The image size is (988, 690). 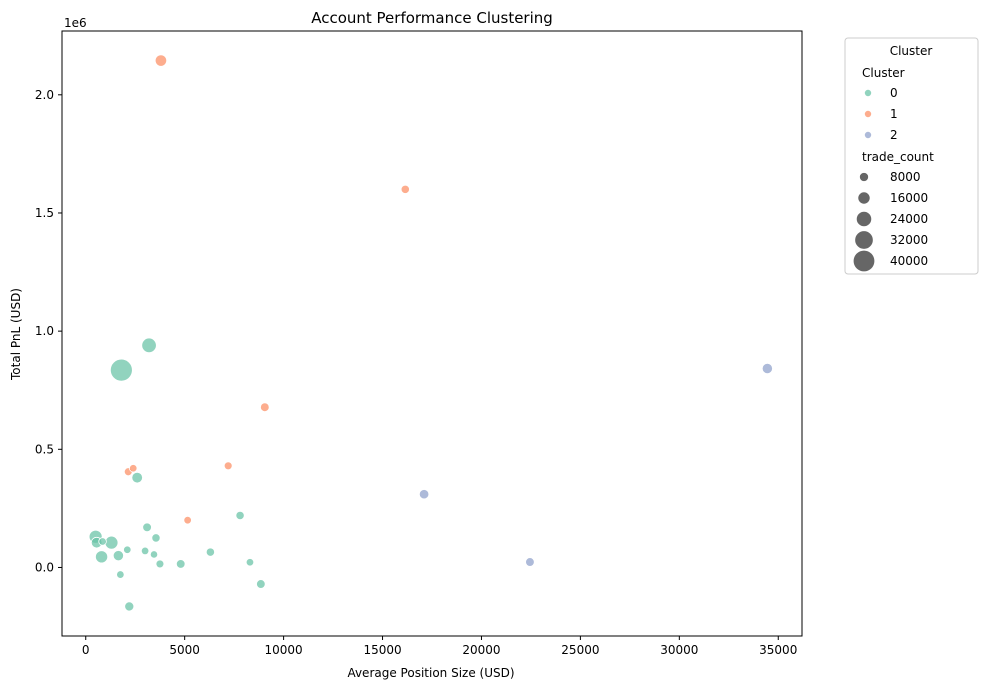 What do you see at coordinates (909, 219) in the screenshot?
I see `legend-size-label: 24000` at bounding box center [909, 219].